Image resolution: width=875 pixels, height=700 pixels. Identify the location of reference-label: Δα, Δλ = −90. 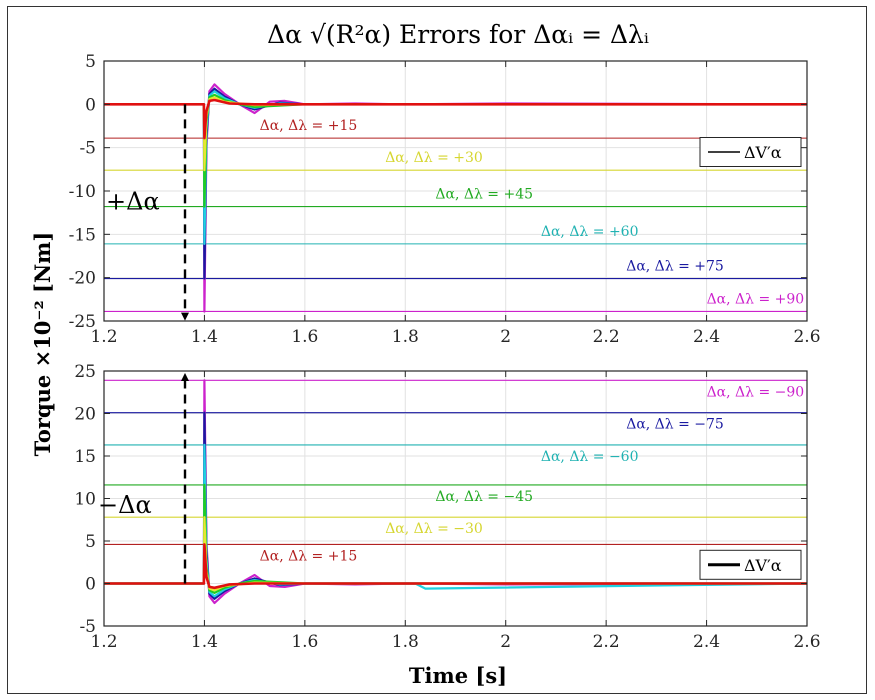
(756, 392).